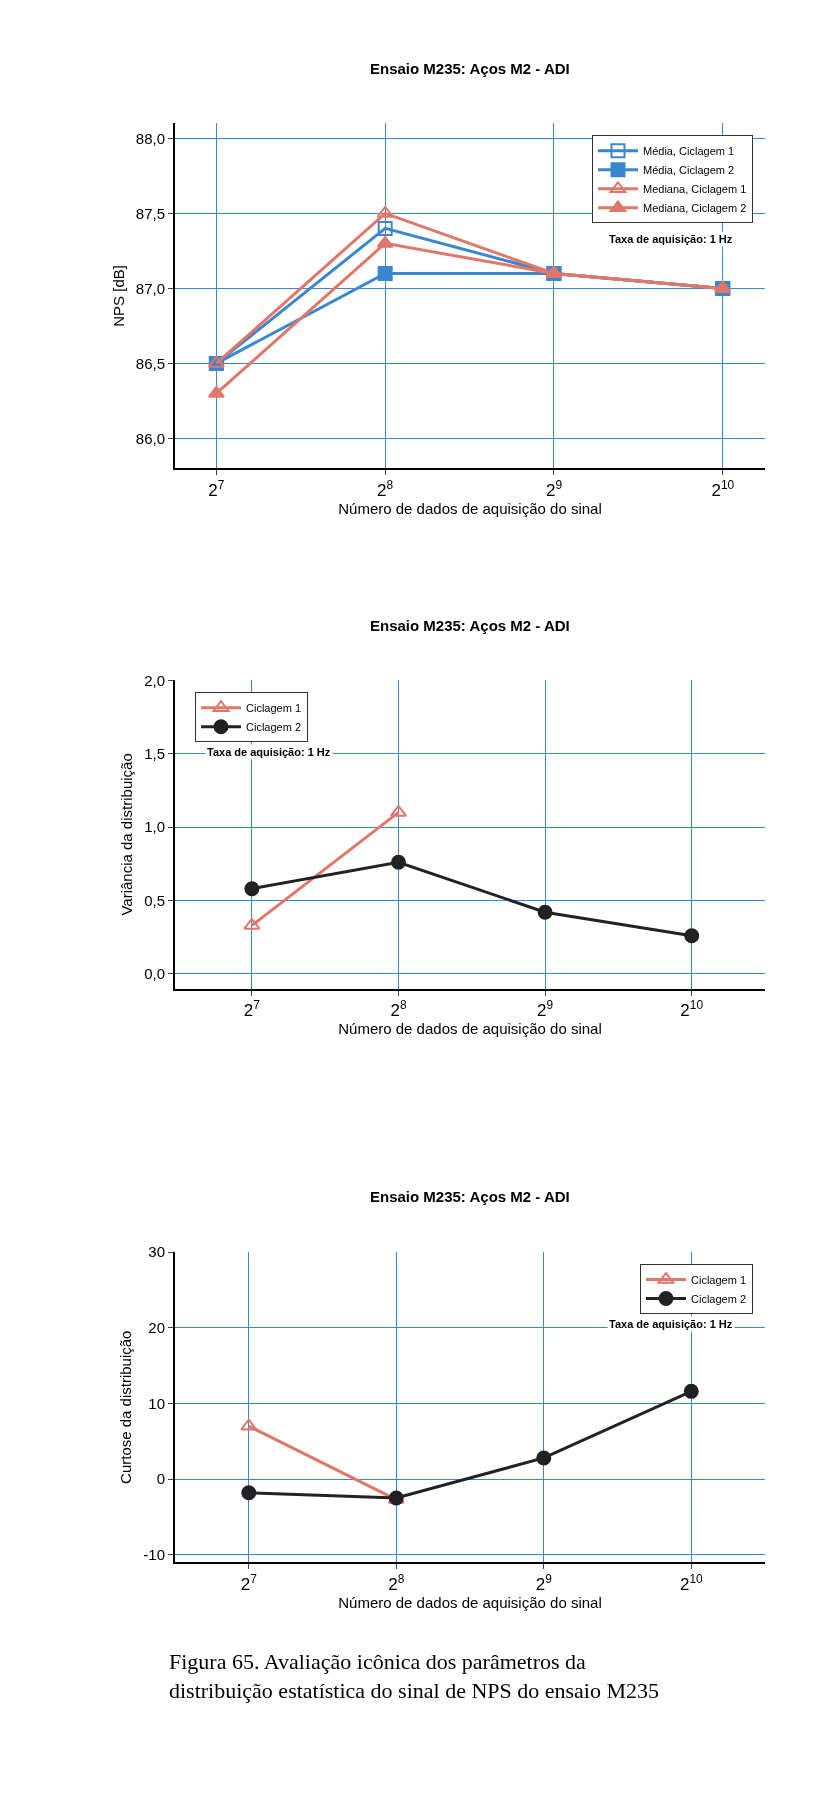  Describe the element at coordinates (154, 1555) in the screenshot. I see `y-tick-label: -10` at that location.